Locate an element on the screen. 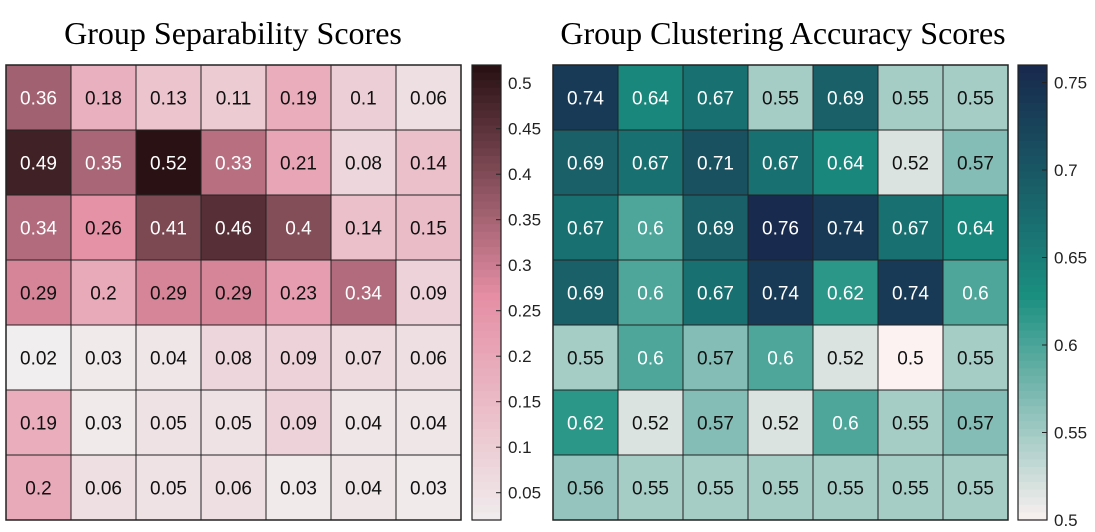 The width and height of the screenshot is (1095, 532). cell-value-label: 0.26 is located at coordinates (103, 229).